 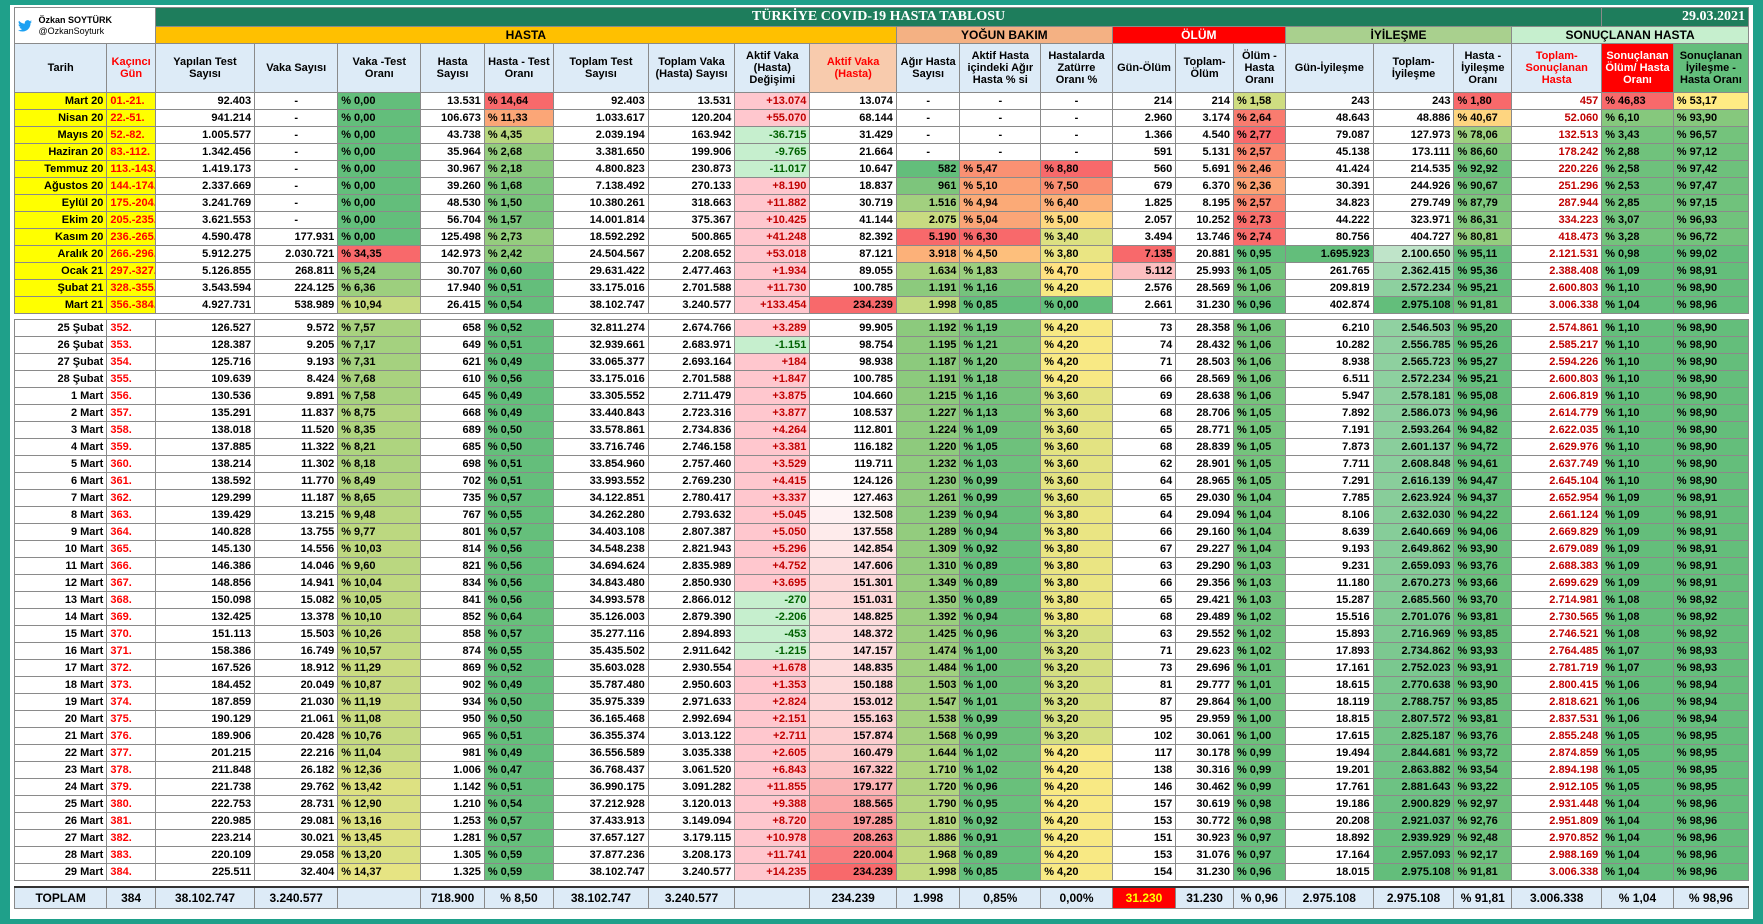 I want to click on table-cell: 214, so click(x=1204, y=101).